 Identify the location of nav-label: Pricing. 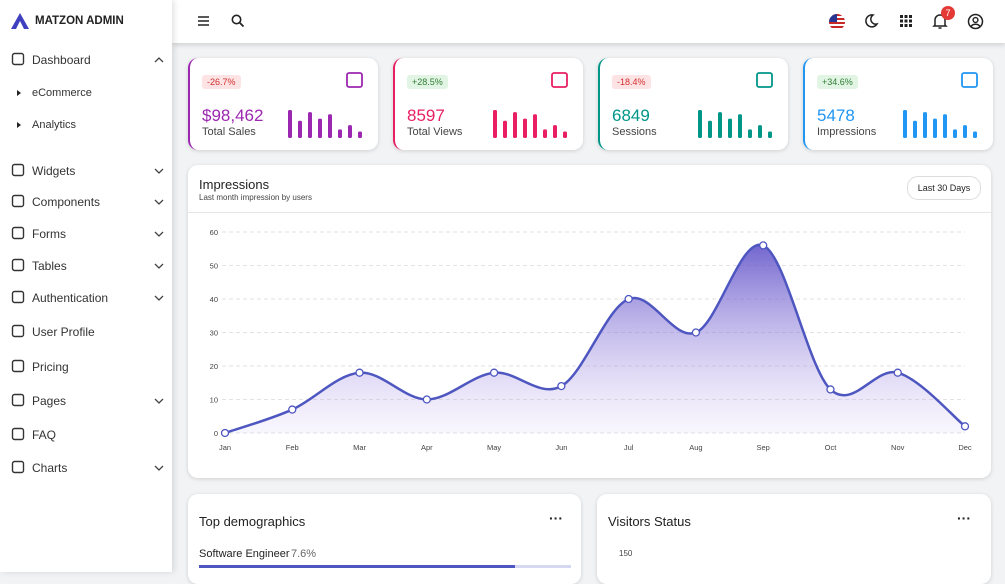
(50, 367).